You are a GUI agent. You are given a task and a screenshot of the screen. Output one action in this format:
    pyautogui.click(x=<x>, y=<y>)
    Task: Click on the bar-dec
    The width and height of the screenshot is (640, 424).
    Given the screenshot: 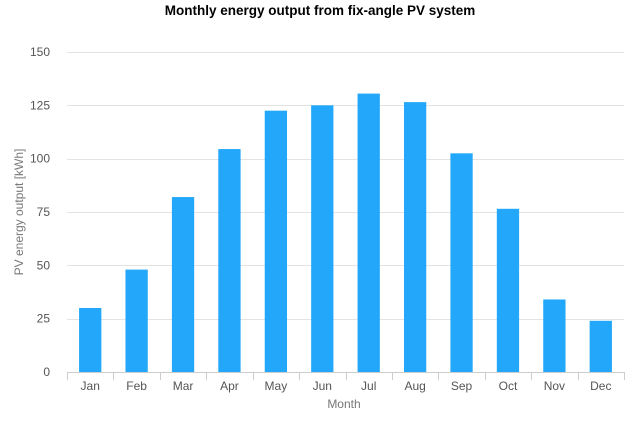 What is the action you would take?
    pyautogui.click(x=600, y=346)
    